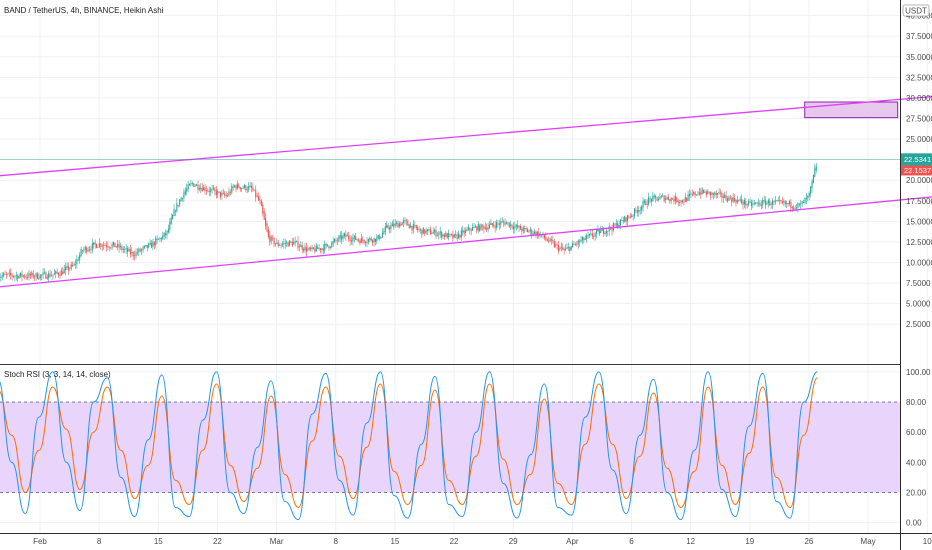  What do you see at coordinates (851, 110) in the screenshot?
I see `highlight-zone-box` at bounding box center [851, 110].